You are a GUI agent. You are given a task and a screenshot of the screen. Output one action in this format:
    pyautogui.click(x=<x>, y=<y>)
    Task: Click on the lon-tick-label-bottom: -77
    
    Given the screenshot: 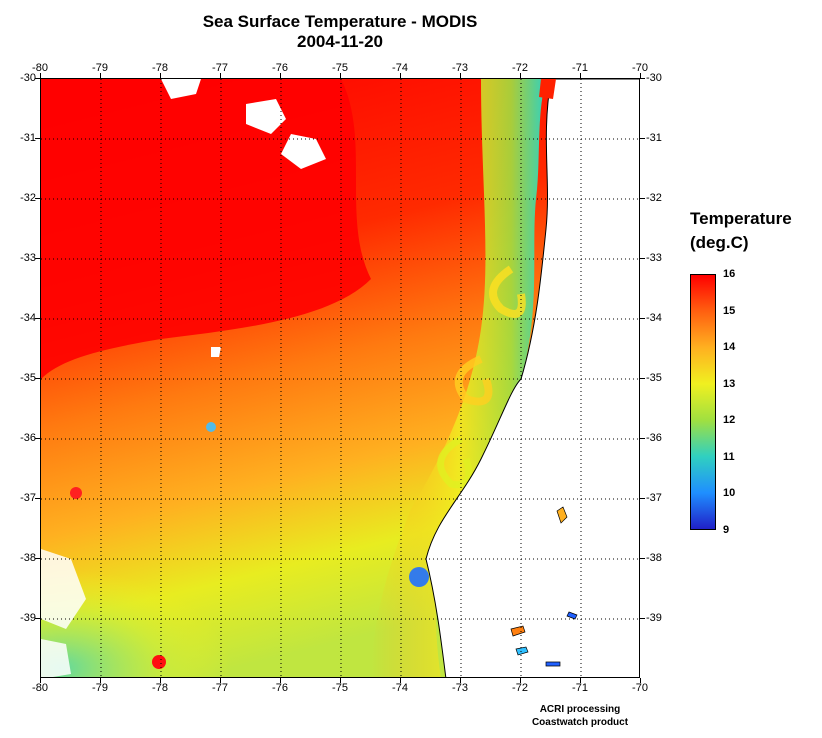 What is the action you would take?
    pyautogui.click(x=220, y=688)
    